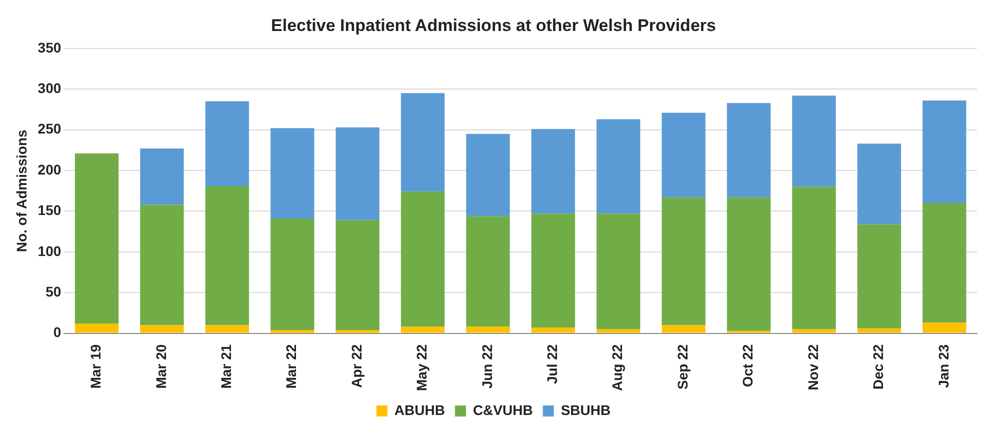 The width and height of the screenshot is (987, 432). What do you see at coordinates (493, 25) in the screenshot?
I see `chart-title: Elective Inpatient Admissions at other Welsh Providers` at bounding box center [493, 25].